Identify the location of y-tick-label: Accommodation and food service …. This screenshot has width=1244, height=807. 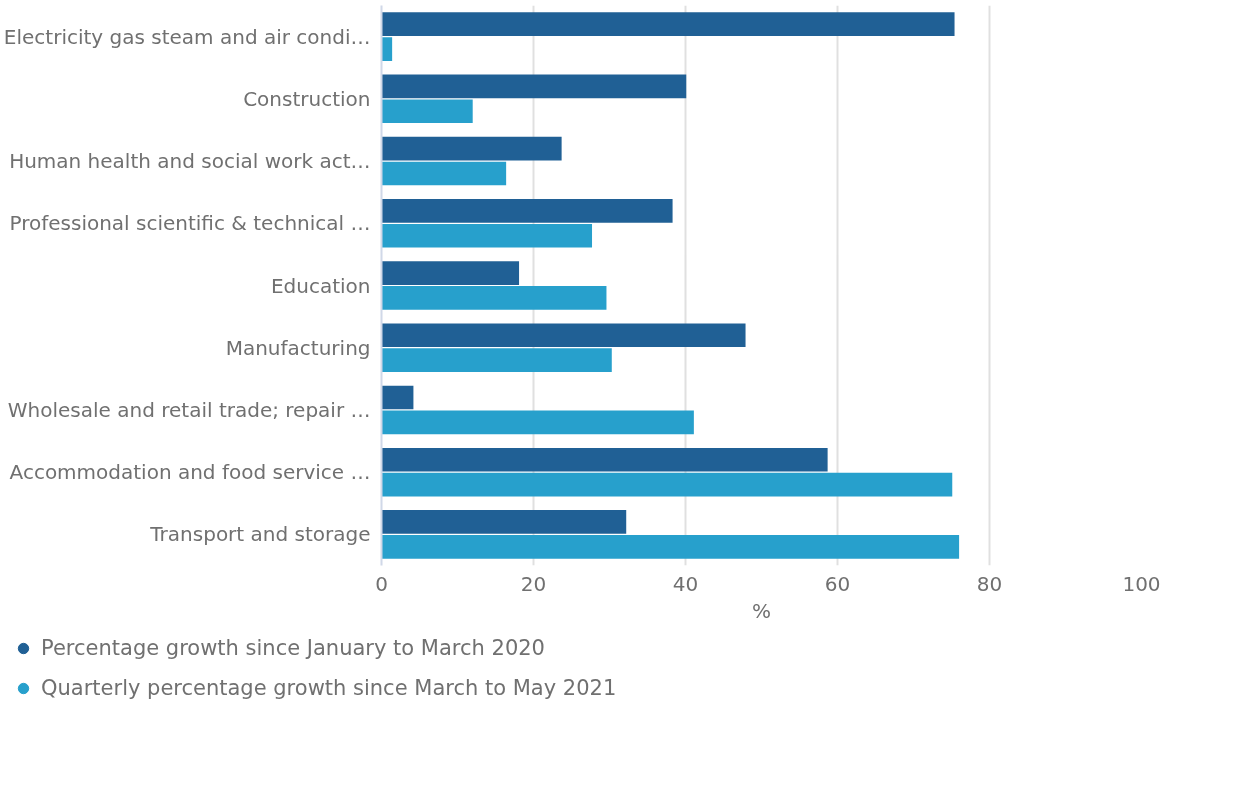
(190, 472).